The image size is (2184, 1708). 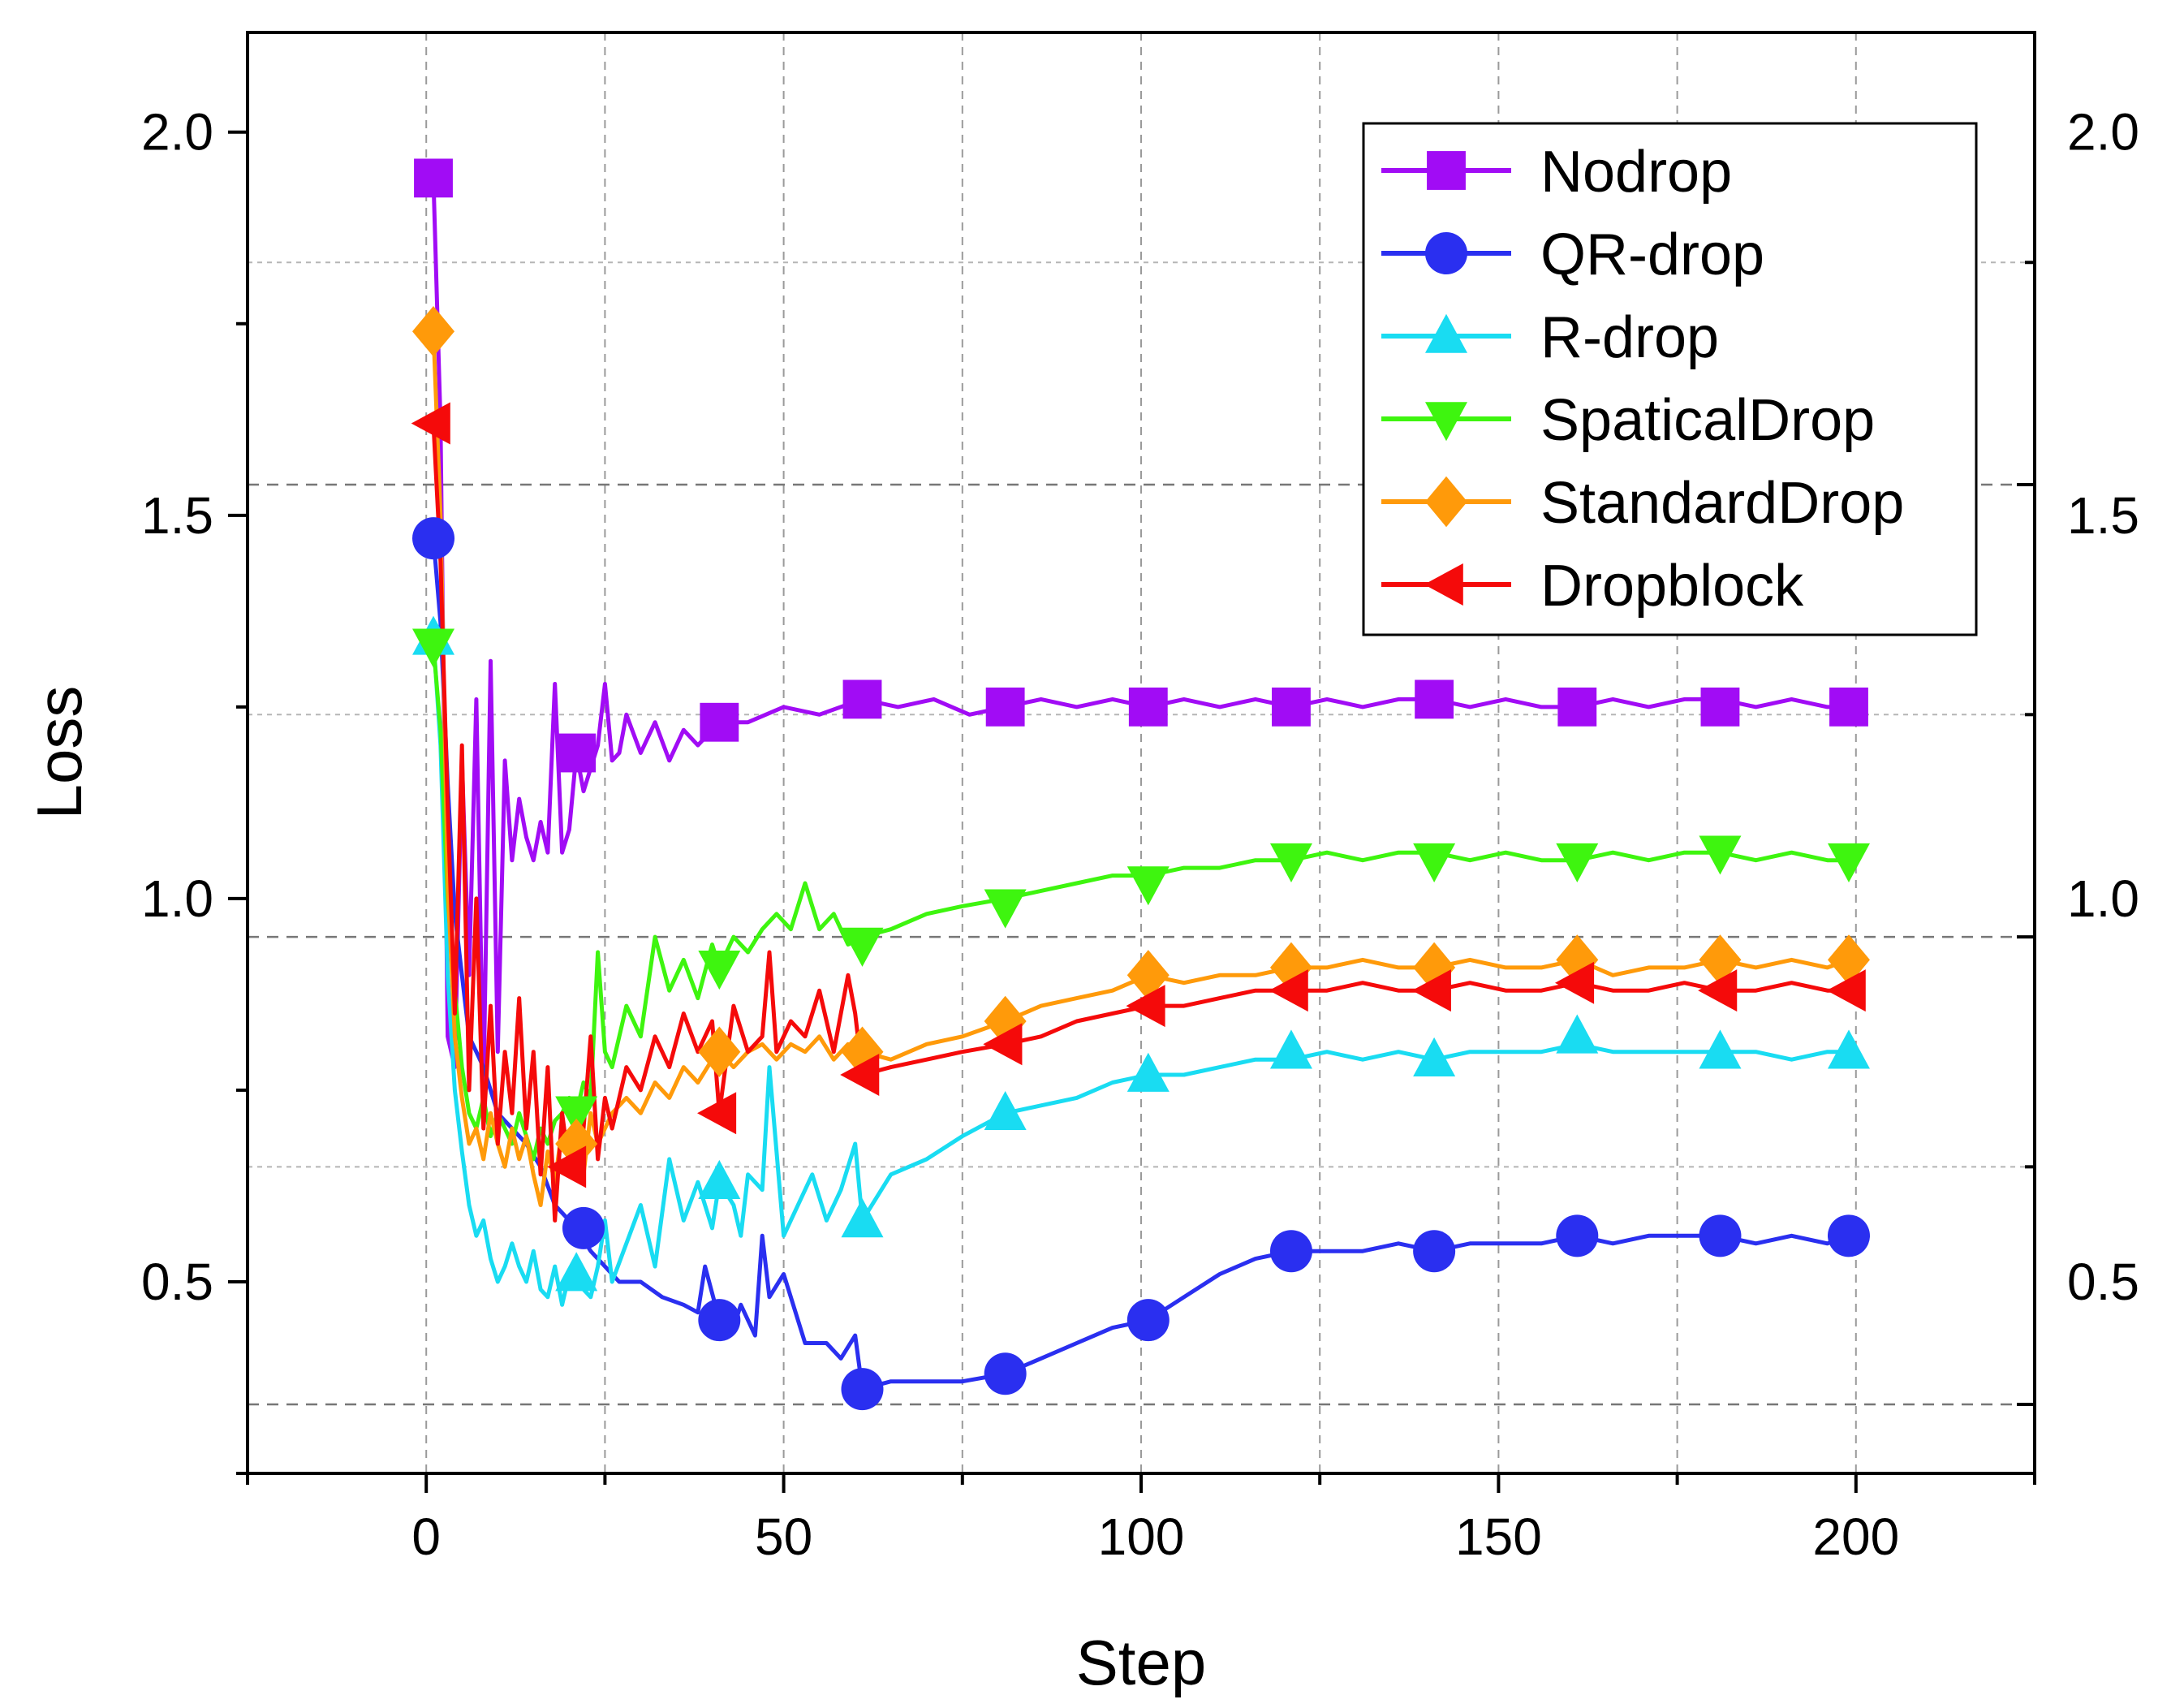 What do you see at coordinates (177, 515) in the screenshot?
I see `y-tick-label: 1.5` at bounding box center [177, 515].